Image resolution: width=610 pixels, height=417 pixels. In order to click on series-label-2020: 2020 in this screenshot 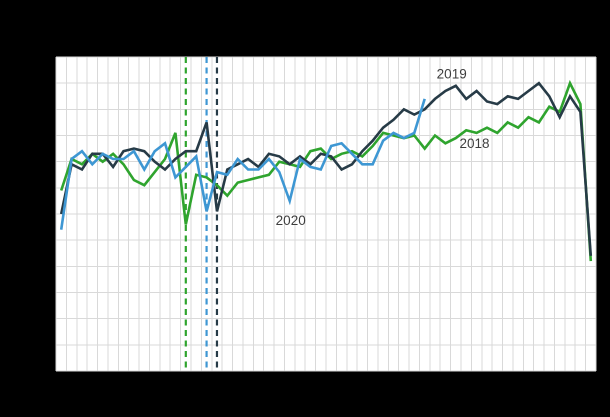, I will do `click(291, 220)`.